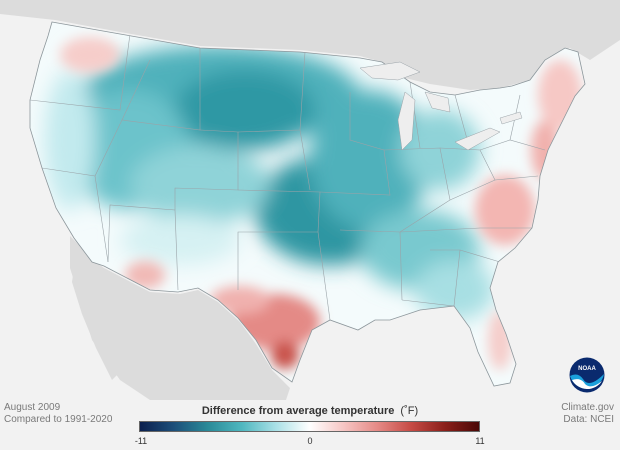 The image size is (620, 450). I want to click on colorbar-min-label: -11, so click(141, 441).